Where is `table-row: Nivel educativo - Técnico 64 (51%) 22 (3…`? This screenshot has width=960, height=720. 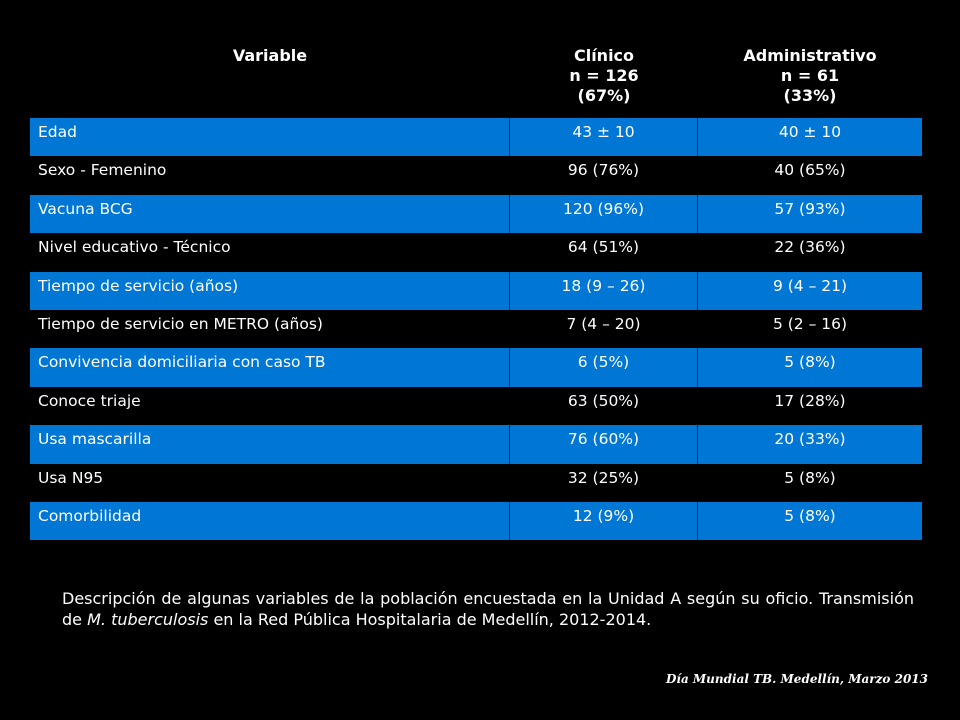 table-row: Nivel educativo - Técnico 64 (51%) 22 (3… is located at coordinates (476, 252).